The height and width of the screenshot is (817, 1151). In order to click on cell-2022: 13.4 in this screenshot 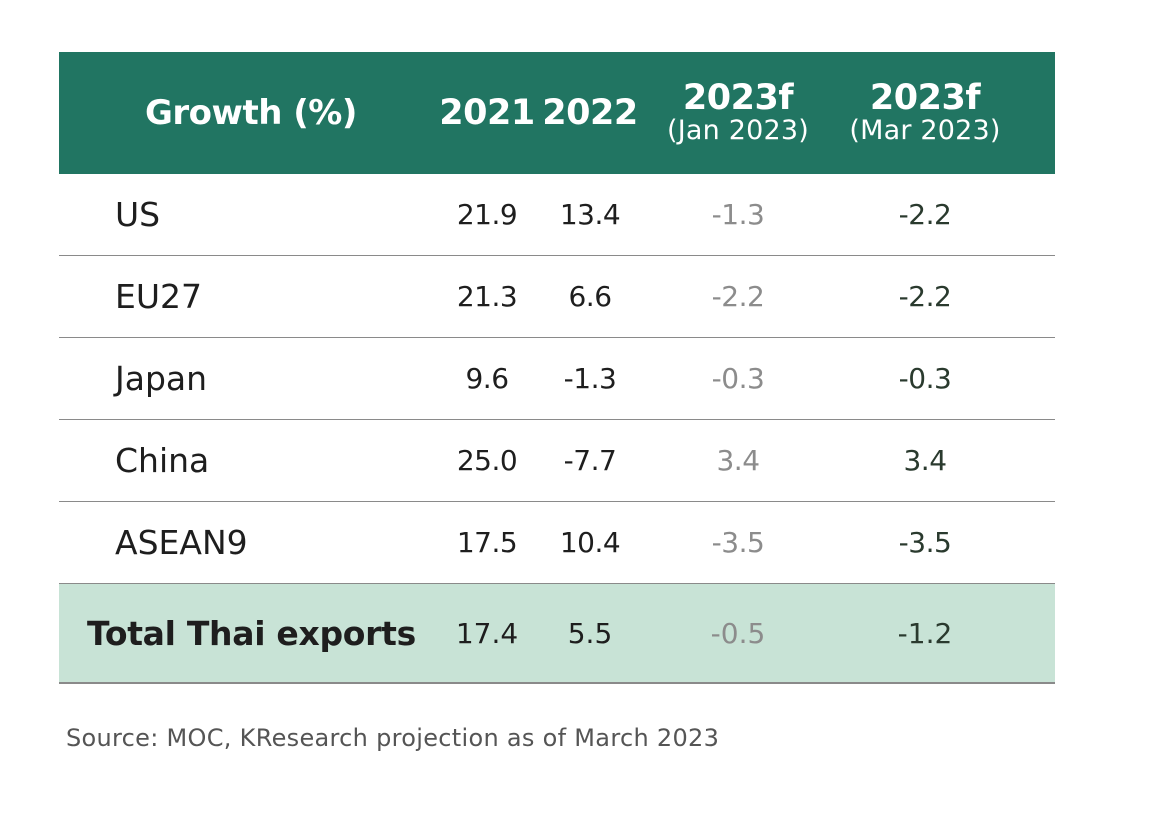, I will do `click(590, 214)`.